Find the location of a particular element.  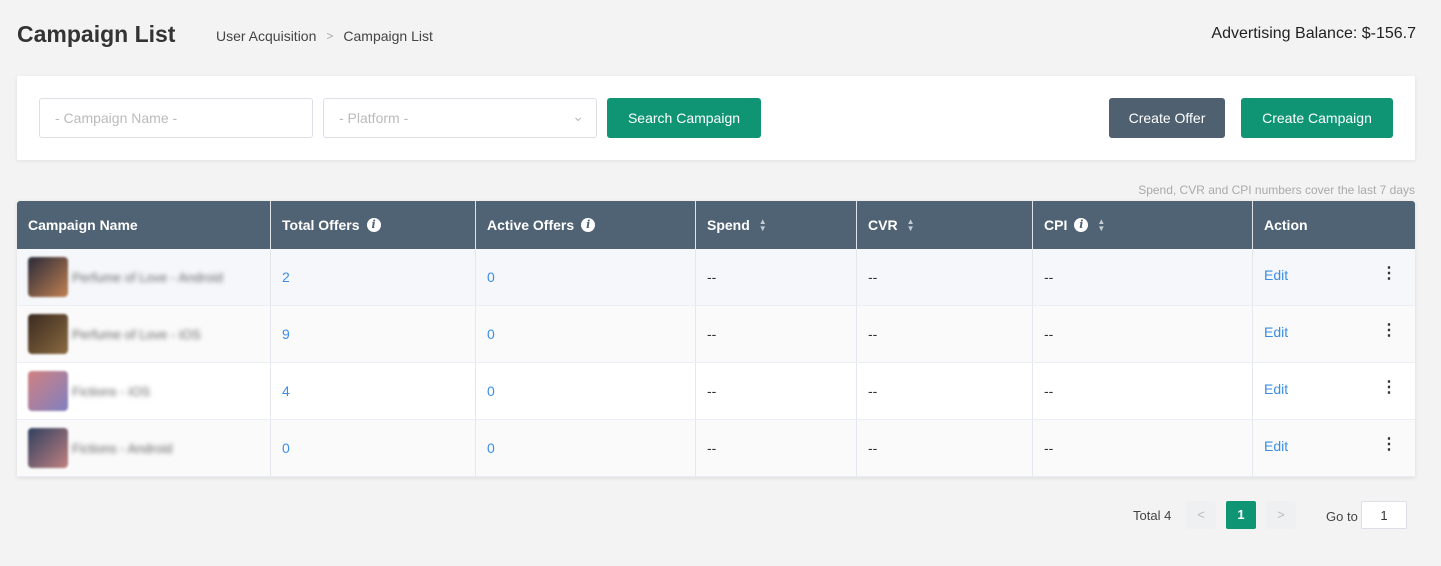

total-offers-cell: 4 is located at coordinates (373, 391).